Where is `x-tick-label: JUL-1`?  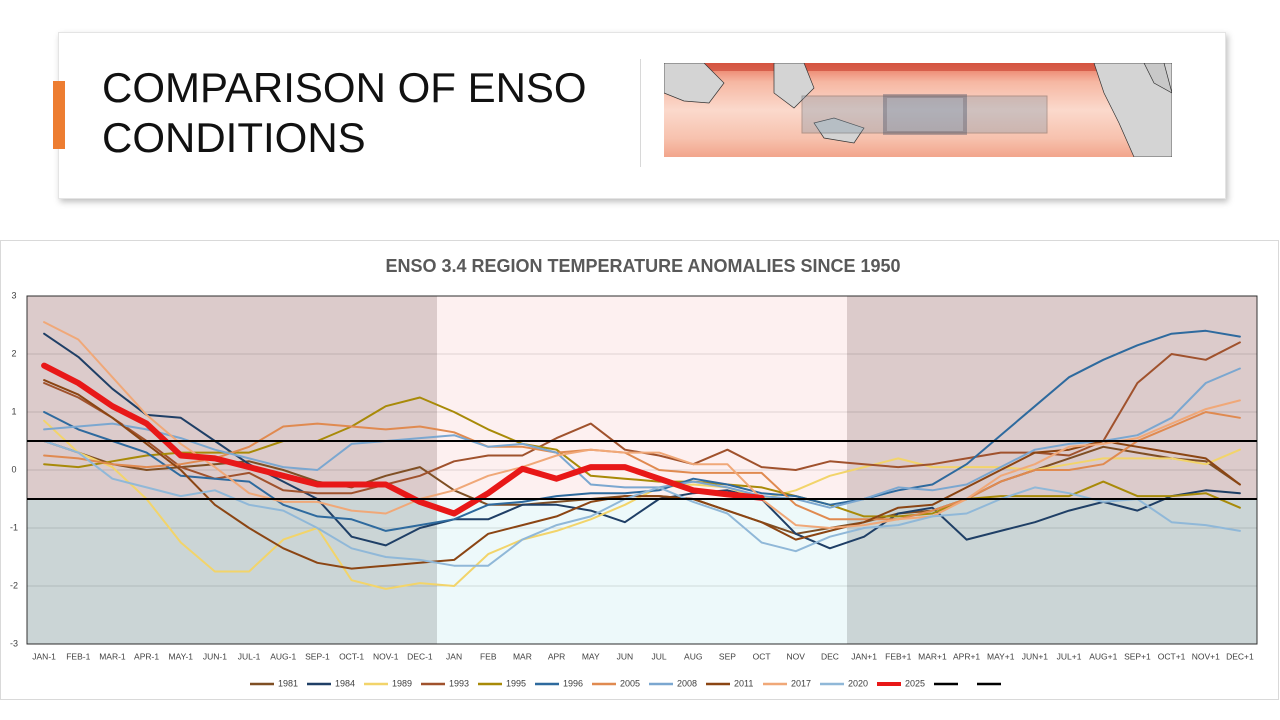
x-tick-label: JUL-1 is located at coordinates (249, 656).